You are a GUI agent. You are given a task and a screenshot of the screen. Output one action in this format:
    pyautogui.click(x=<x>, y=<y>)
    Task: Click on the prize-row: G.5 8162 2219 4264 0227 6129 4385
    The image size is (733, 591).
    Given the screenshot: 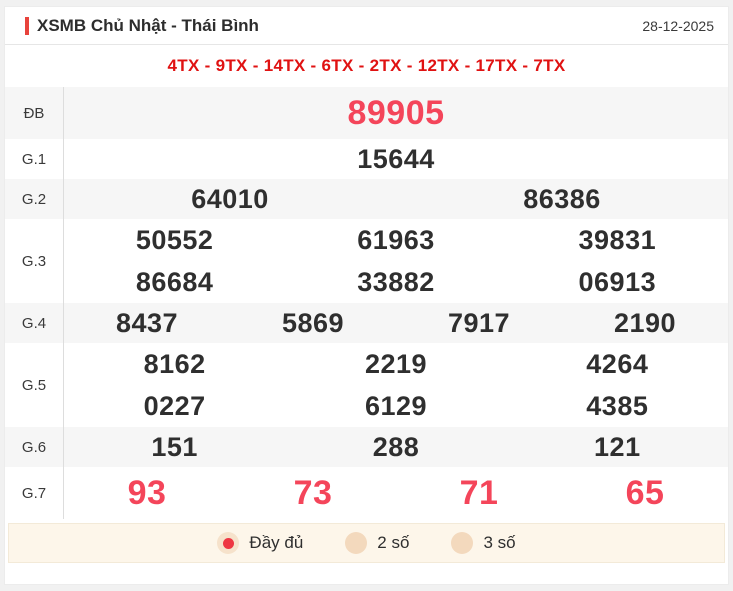 What is the action you would take?
    pyautogui.click(x=366, y=385)
    